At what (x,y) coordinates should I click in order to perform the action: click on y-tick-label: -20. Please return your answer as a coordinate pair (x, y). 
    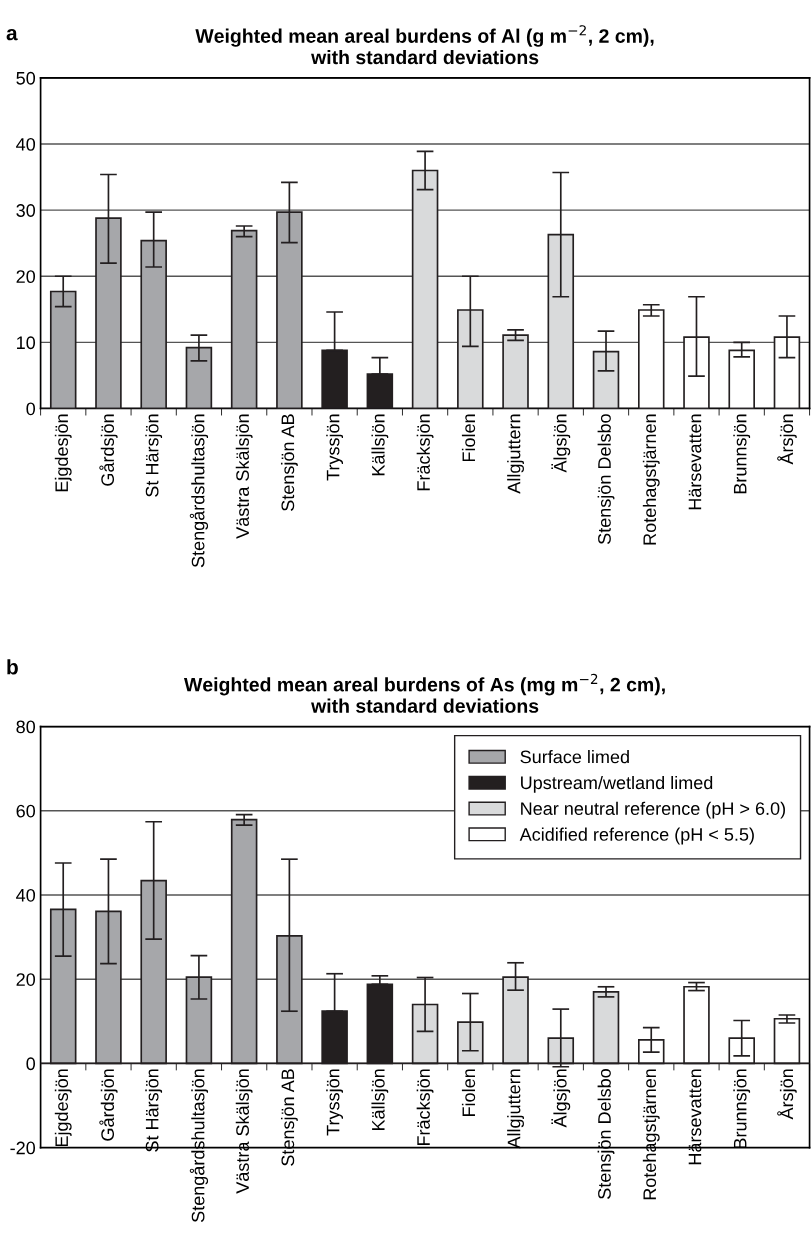
    Looking at the image, I should click on (23, 1148).